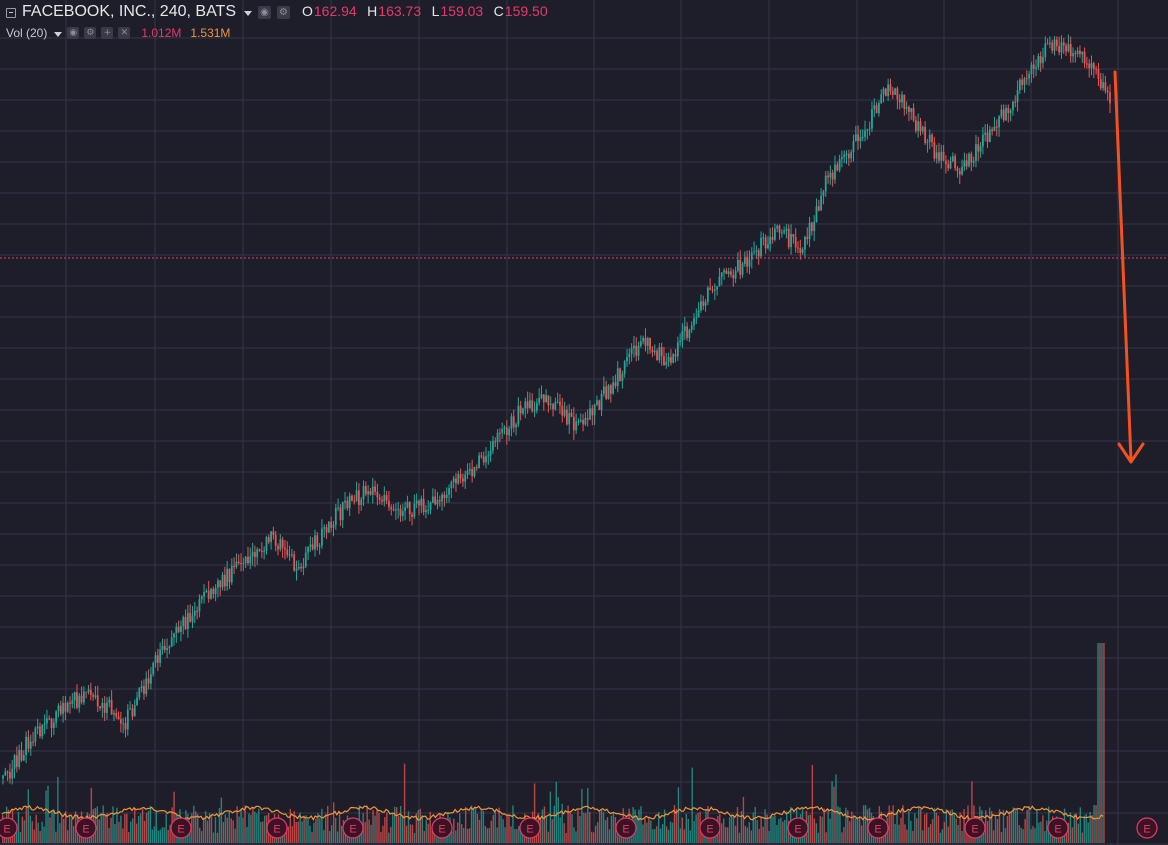 This screenshot has width=1168, height=845. I want to click on volume-indicator-name: Vol (20), so click(27, 33).